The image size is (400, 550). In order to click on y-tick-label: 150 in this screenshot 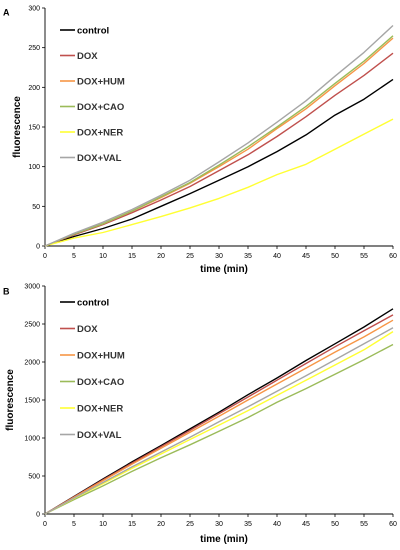, I will do `click(34, 128)`.